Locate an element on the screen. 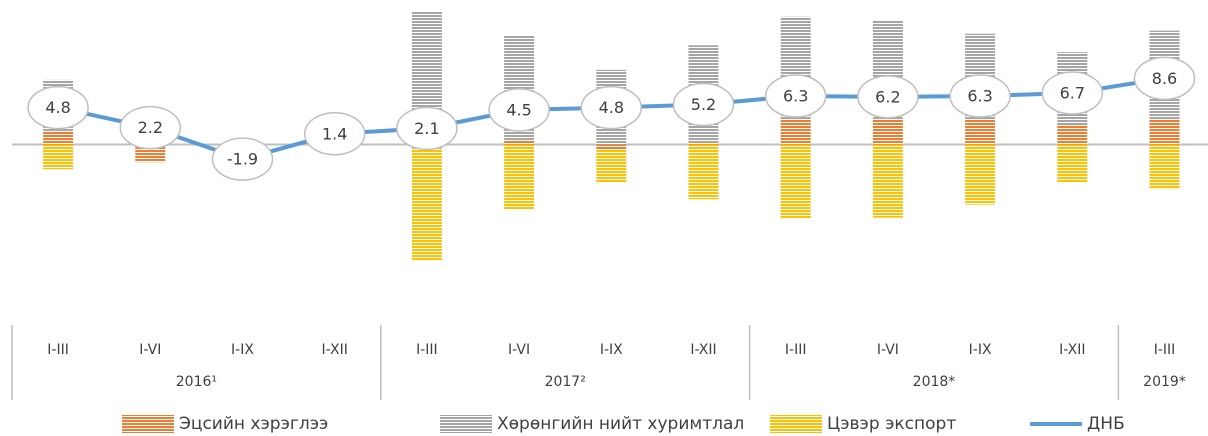 This screenshot has width=1208, height=436. data-label: 5.2 is located at coordinates (703, 104).